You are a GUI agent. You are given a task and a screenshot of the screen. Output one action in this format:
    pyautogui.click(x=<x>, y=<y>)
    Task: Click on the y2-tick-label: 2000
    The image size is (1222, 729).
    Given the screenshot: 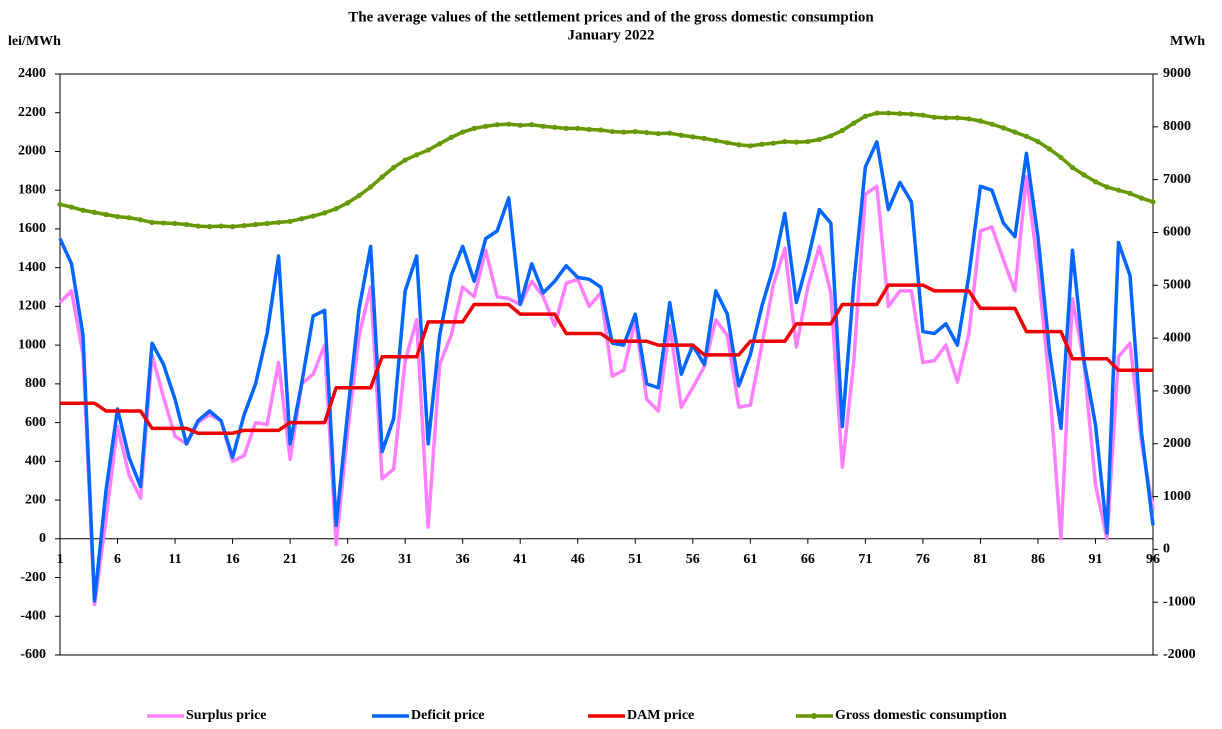 What is the action you would take?
    pyautogui.click(x=1177, y=443)
    